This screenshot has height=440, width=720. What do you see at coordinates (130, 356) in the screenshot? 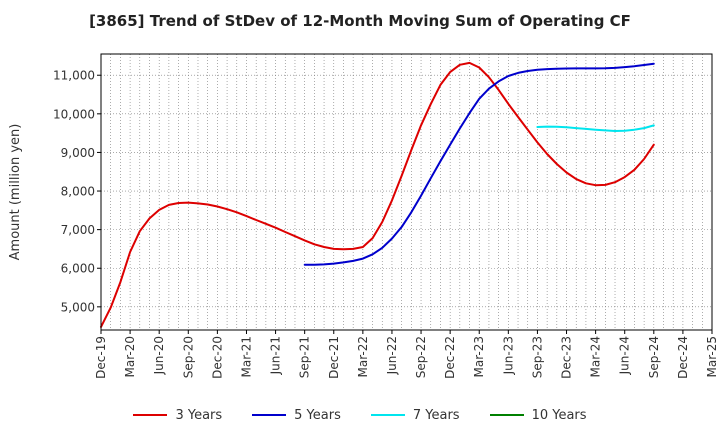
I see `x-tick-label: Mar-20` at bounding box center [130, 356].